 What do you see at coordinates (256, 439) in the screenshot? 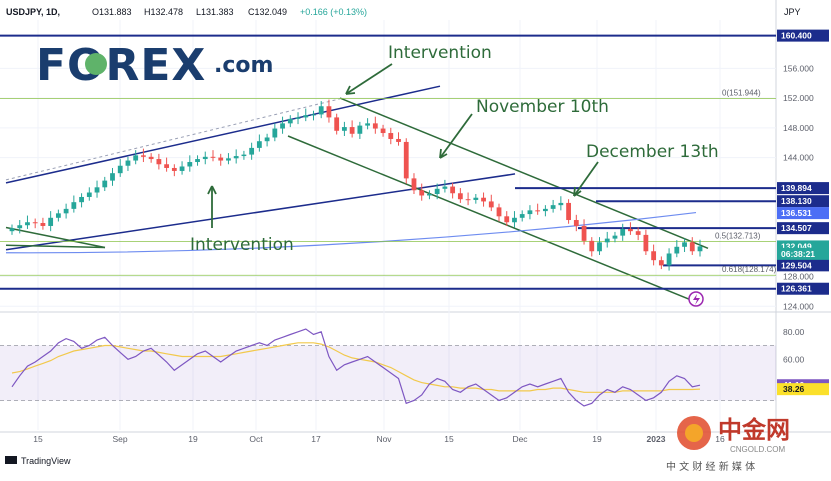
I see `time-axis-tick: Oct` at bounding box center [256, 439].